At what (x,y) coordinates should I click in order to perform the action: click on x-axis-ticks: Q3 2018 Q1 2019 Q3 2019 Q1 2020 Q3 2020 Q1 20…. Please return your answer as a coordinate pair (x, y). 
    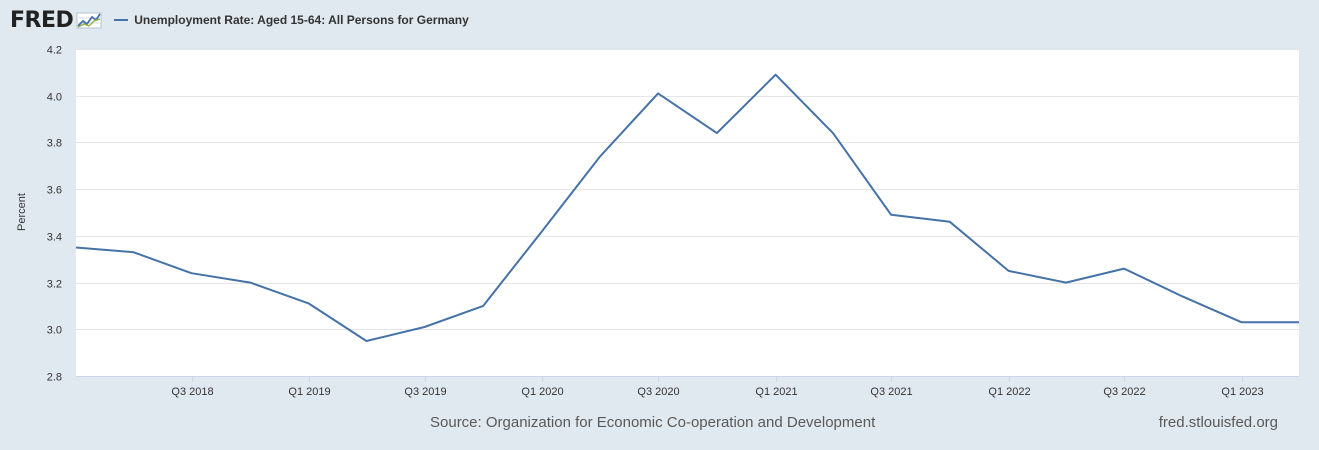
    Looking at the image, I should click on (717, 387).